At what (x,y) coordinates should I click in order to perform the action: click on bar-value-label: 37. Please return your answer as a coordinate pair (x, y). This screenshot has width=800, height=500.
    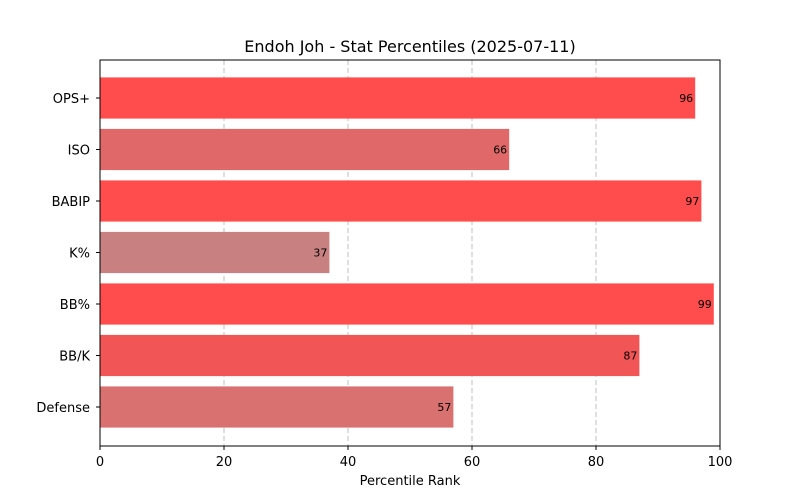
    Looking at the image, I should click on (320, 253).